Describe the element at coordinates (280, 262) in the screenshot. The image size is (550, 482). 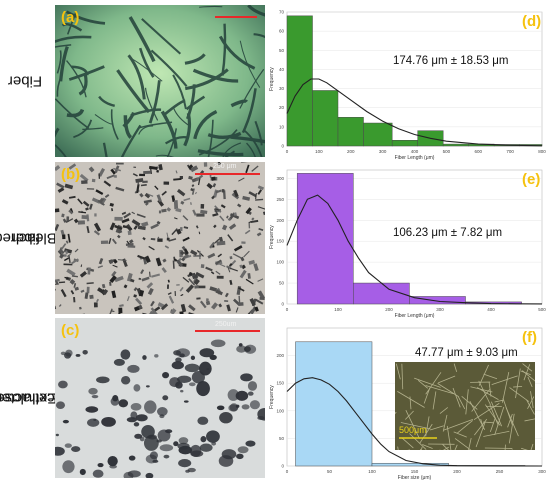
I see `y-tick-label: 100` at that location.